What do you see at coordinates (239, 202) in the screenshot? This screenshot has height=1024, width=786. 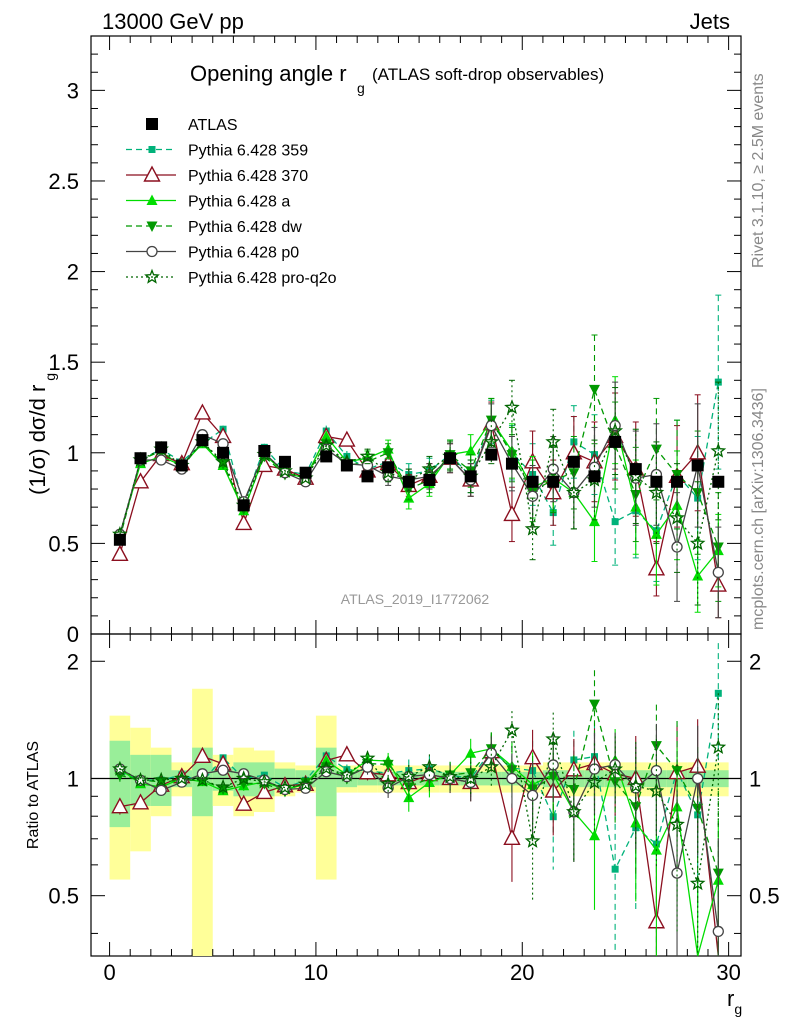 I see `legend-label: Pythia 6.428 a` at bounding box center [239, 202].